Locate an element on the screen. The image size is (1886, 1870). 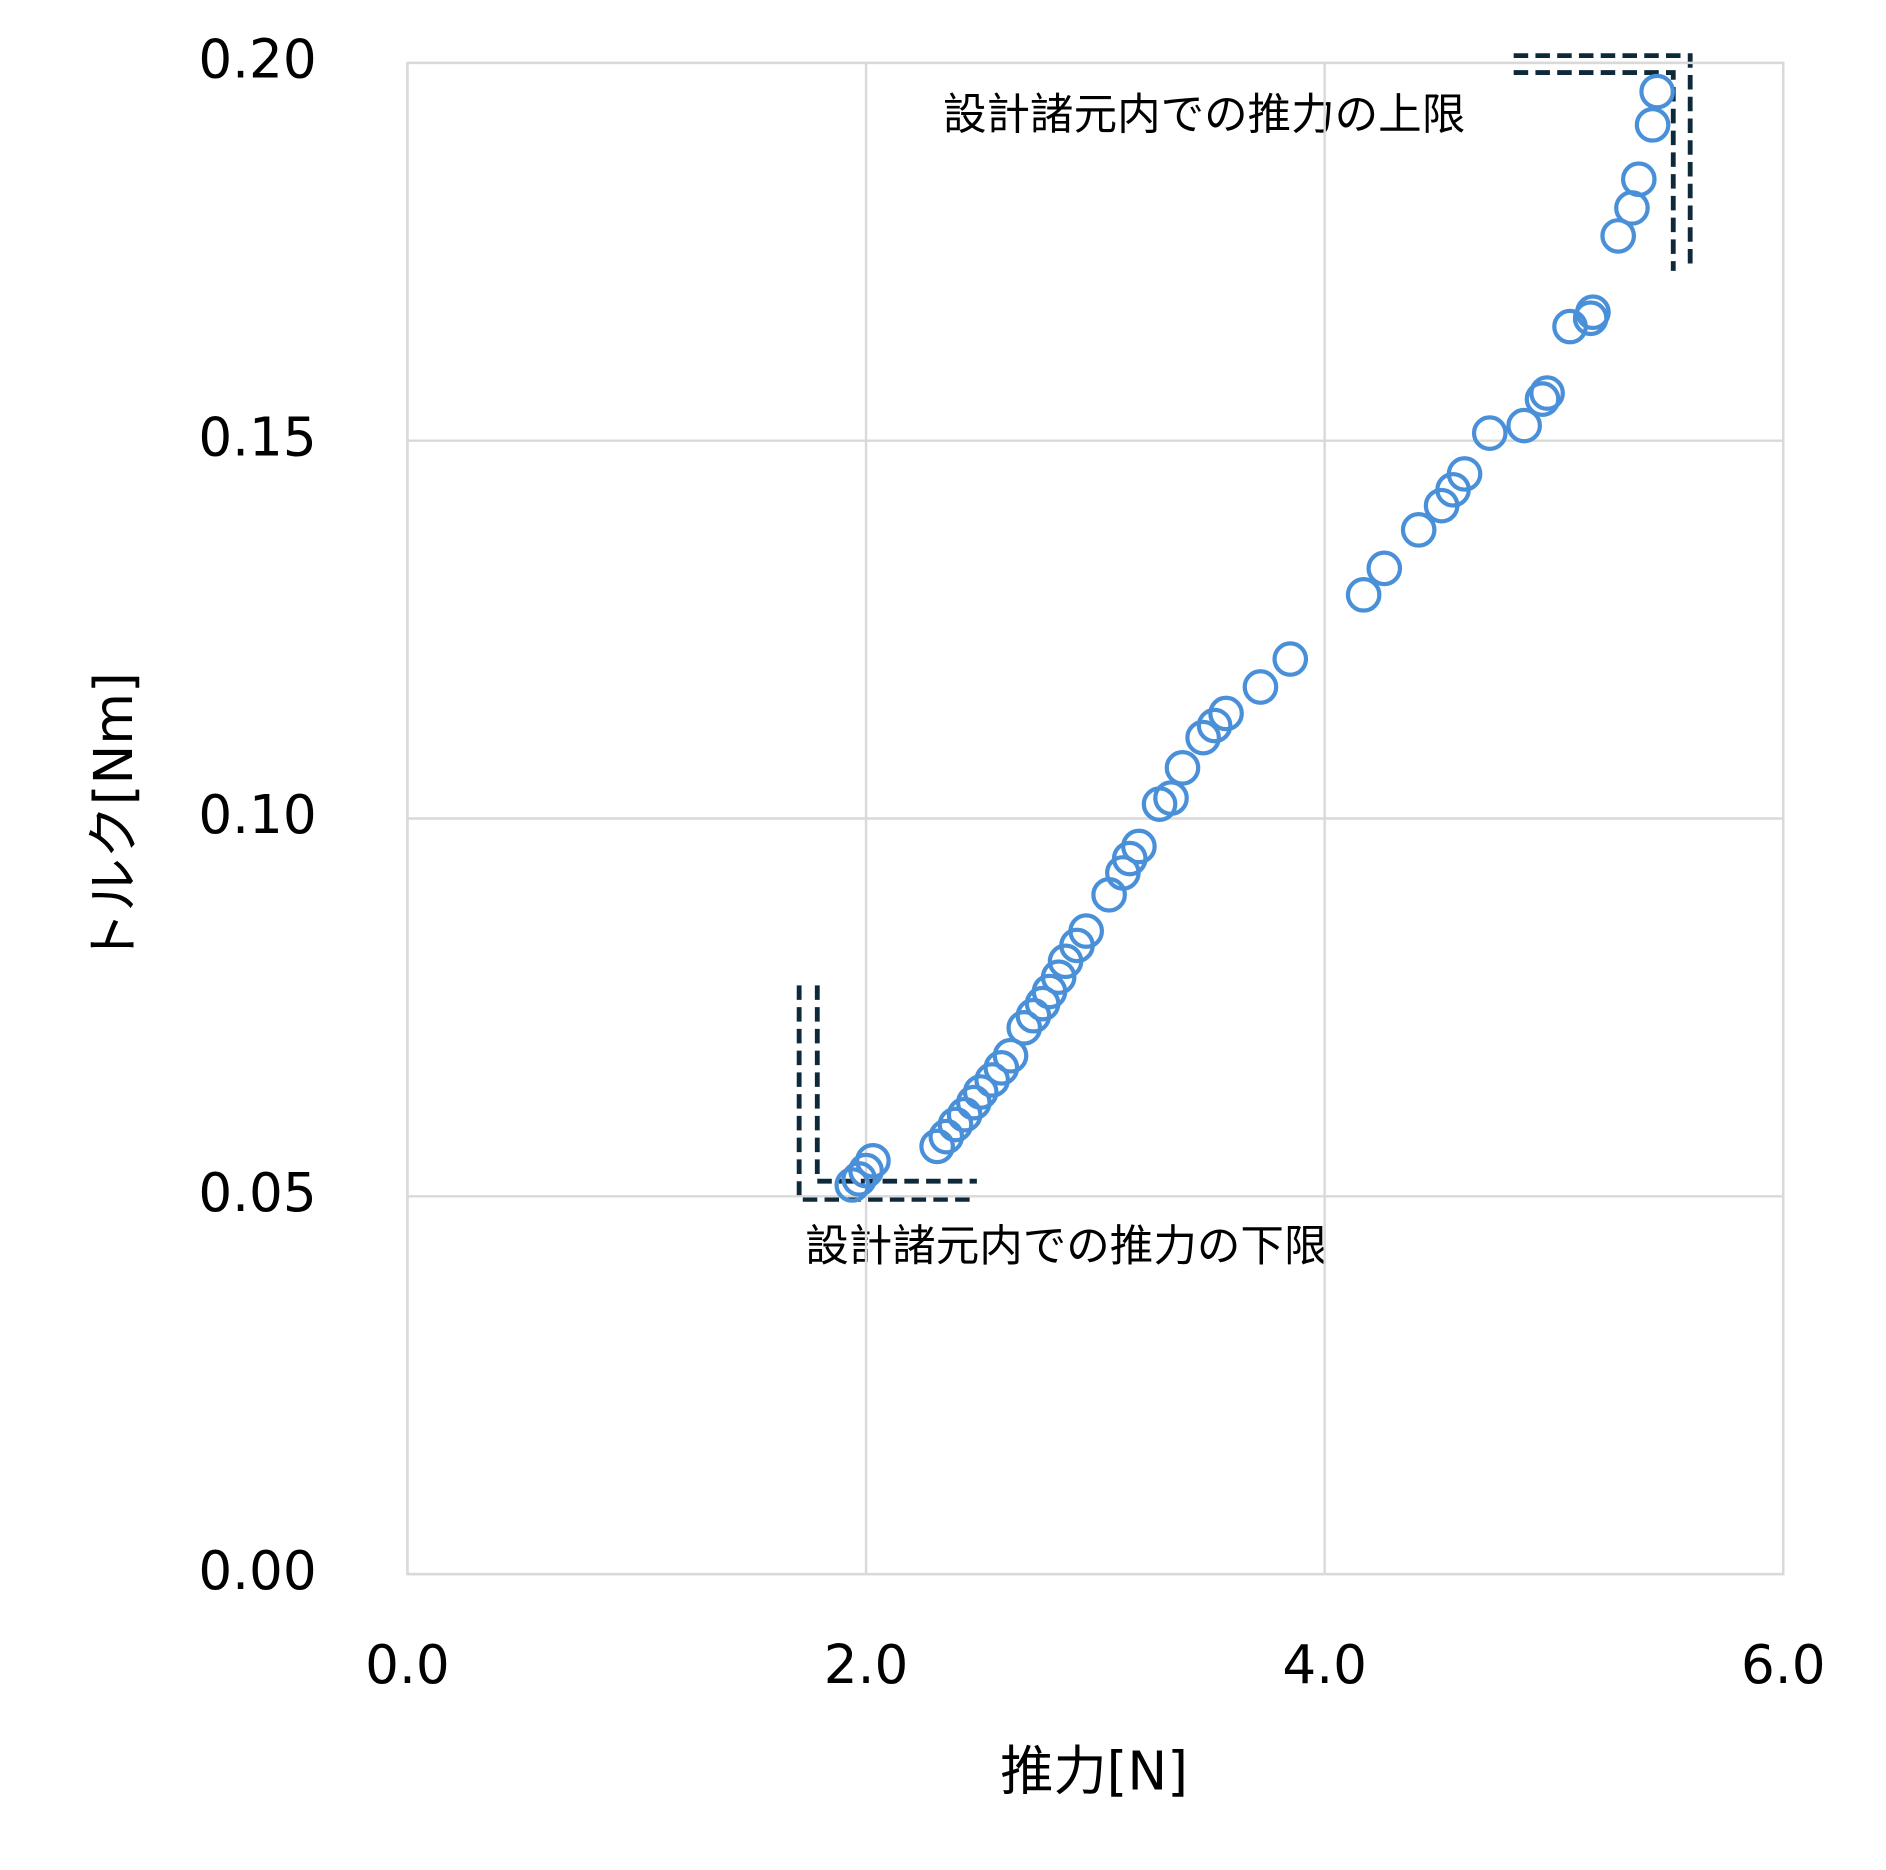
y-tick-label: 0.20 is located at coordinates (257, 60).